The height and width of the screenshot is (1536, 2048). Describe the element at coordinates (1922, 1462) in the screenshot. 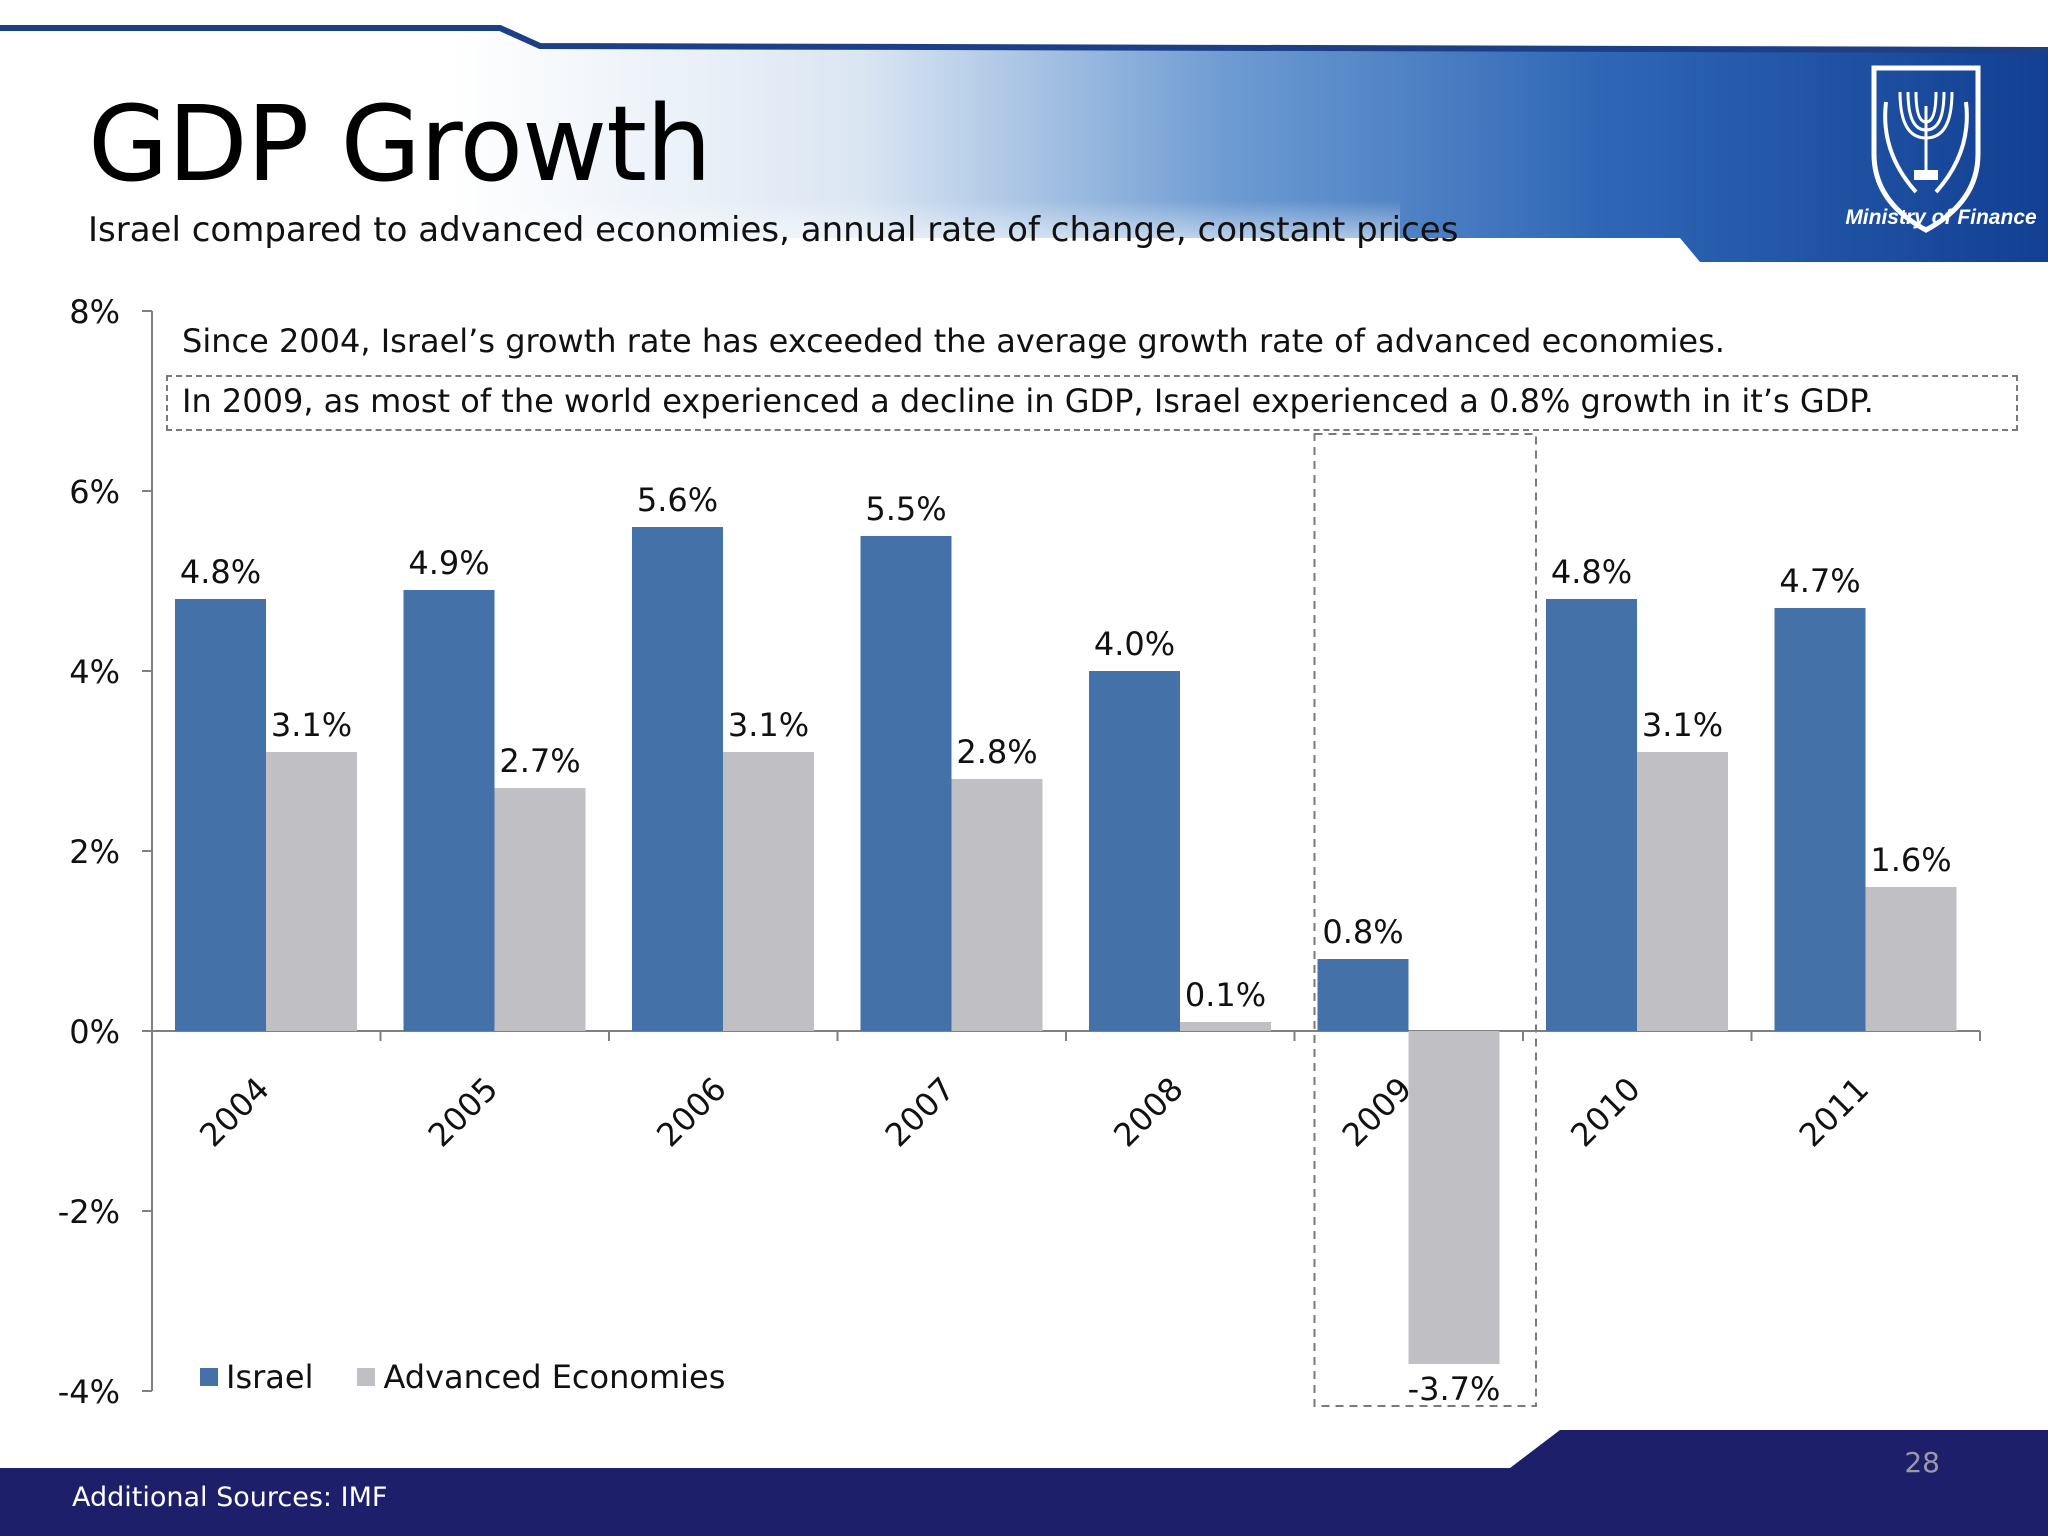

I see `page-number: 28` at that location.